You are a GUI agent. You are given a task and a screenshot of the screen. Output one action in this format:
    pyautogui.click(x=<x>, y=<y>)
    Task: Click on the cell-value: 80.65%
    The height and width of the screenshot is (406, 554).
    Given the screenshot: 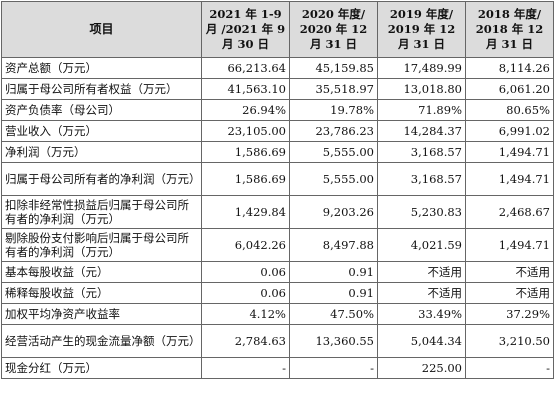 What is the action you would take?
    pyautogui.click(x=509, y=110)
    